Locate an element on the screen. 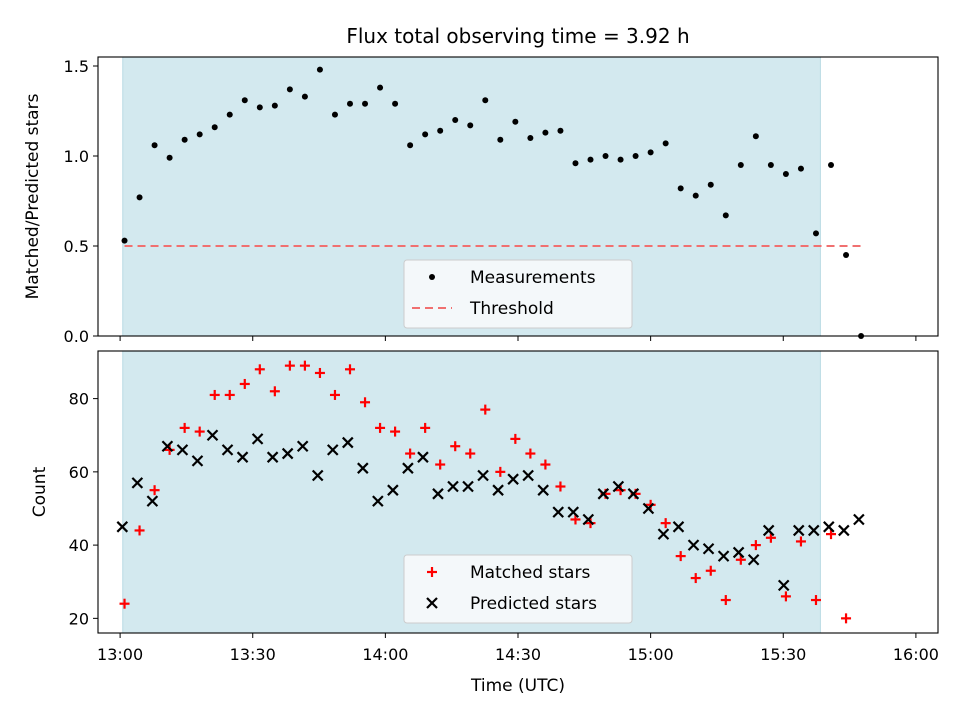 This screenshot has height=720, width=960. ratio-legend-box is located at coordinates (518, 294).